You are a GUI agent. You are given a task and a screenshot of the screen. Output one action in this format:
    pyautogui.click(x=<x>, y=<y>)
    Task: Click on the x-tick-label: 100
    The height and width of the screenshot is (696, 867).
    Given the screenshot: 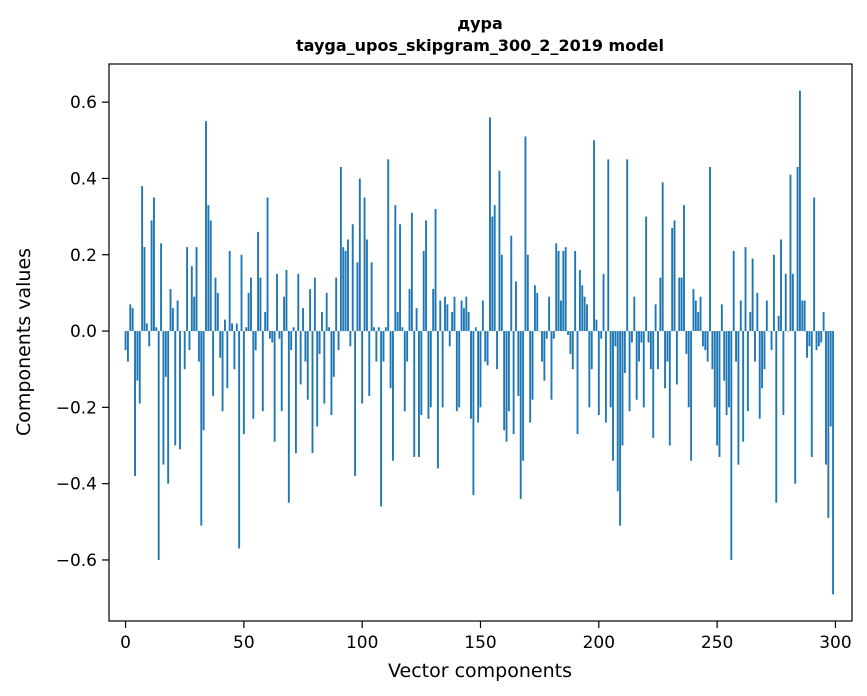 What is the action you would take?
    pyautogui.click(x=362, y=643)
    